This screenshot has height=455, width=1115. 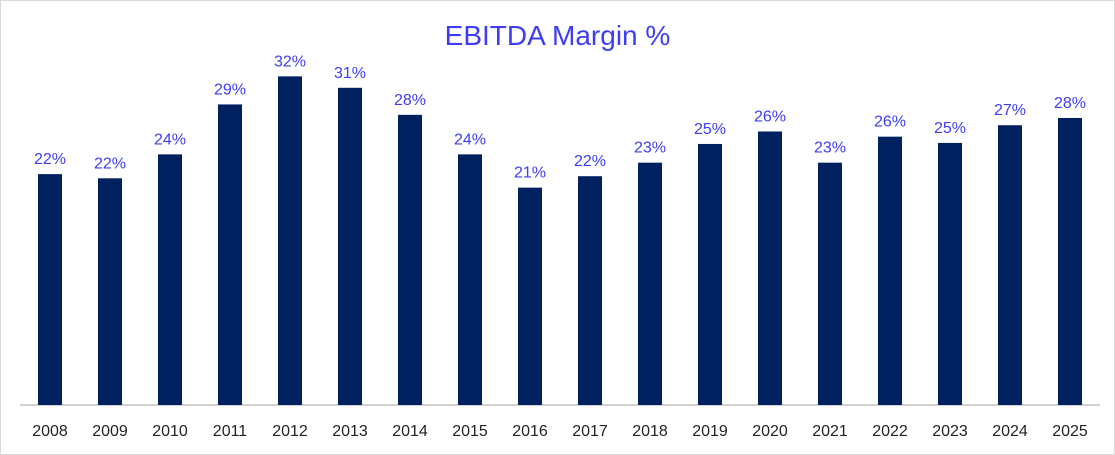 What do you see at coordinates (50, 289) in the screenshot?
I see `bar-2008` at bounding box center [50, 289].